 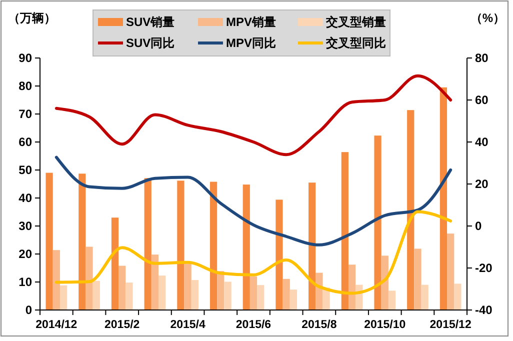 I want to click on y2-tick-label: -20, so click(x=484, y=268).